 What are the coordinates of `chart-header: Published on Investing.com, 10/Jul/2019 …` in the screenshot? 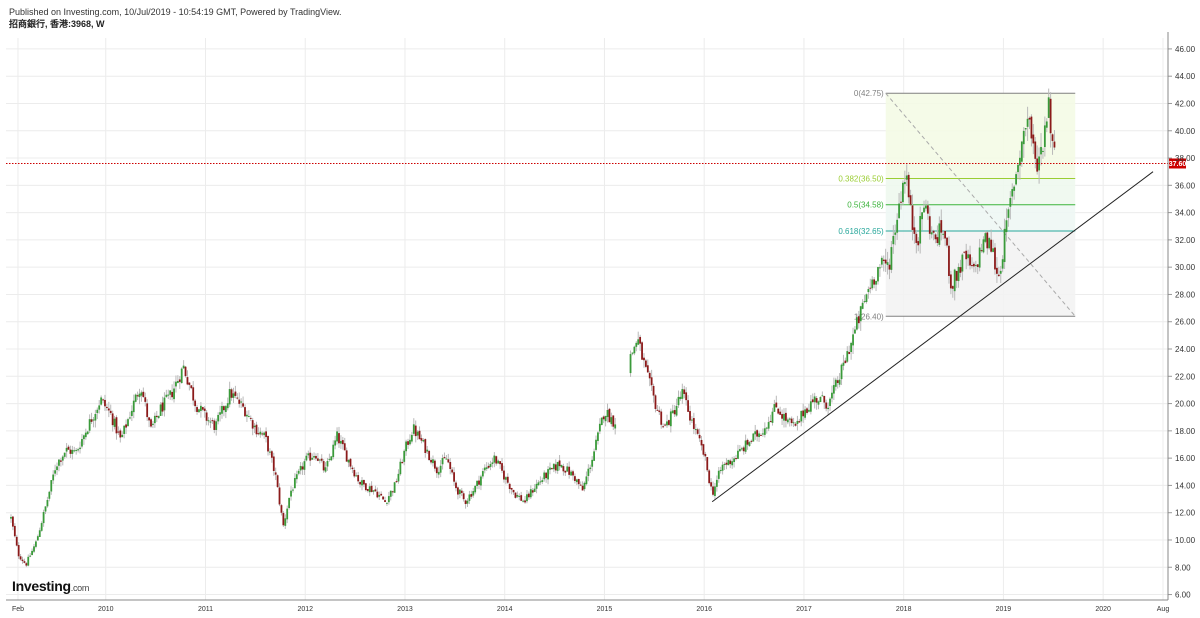 It's located at (175, 18).